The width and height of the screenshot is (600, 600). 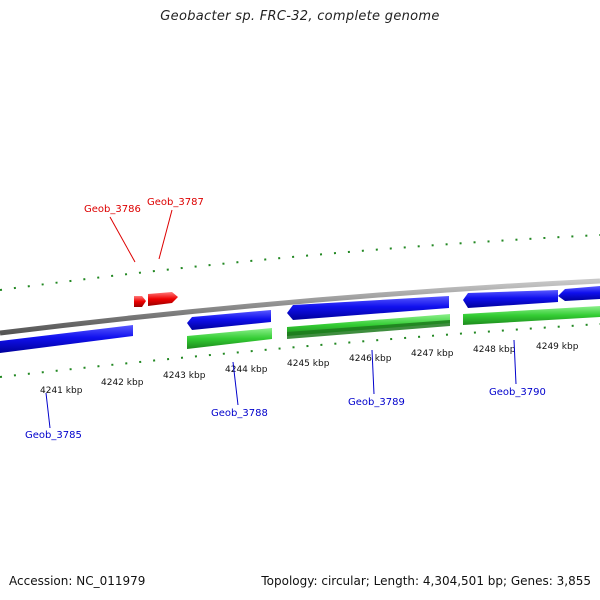 I want to click on ruler-label-4249: 4249 kbp, so click(x=557, y=347).